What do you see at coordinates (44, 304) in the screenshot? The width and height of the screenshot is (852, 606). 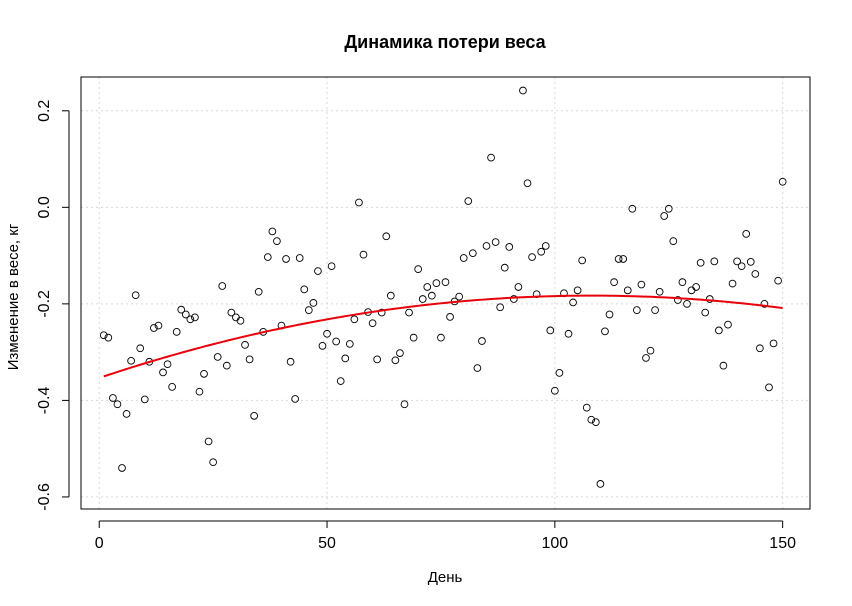 I see `y-tick-label-2: -0.2` at bounding box center [44, 304].